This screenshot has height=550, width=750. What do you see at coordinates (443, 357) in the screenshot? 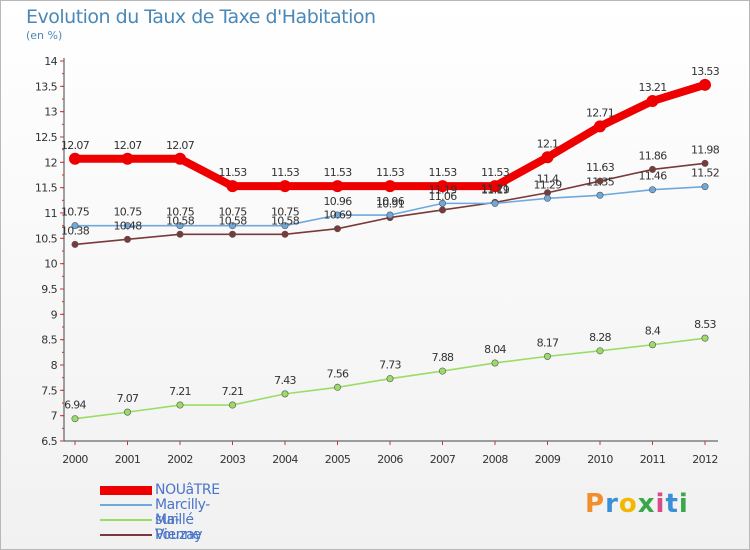
I see `data-label: 7.88` at bounding box center [443, 357].